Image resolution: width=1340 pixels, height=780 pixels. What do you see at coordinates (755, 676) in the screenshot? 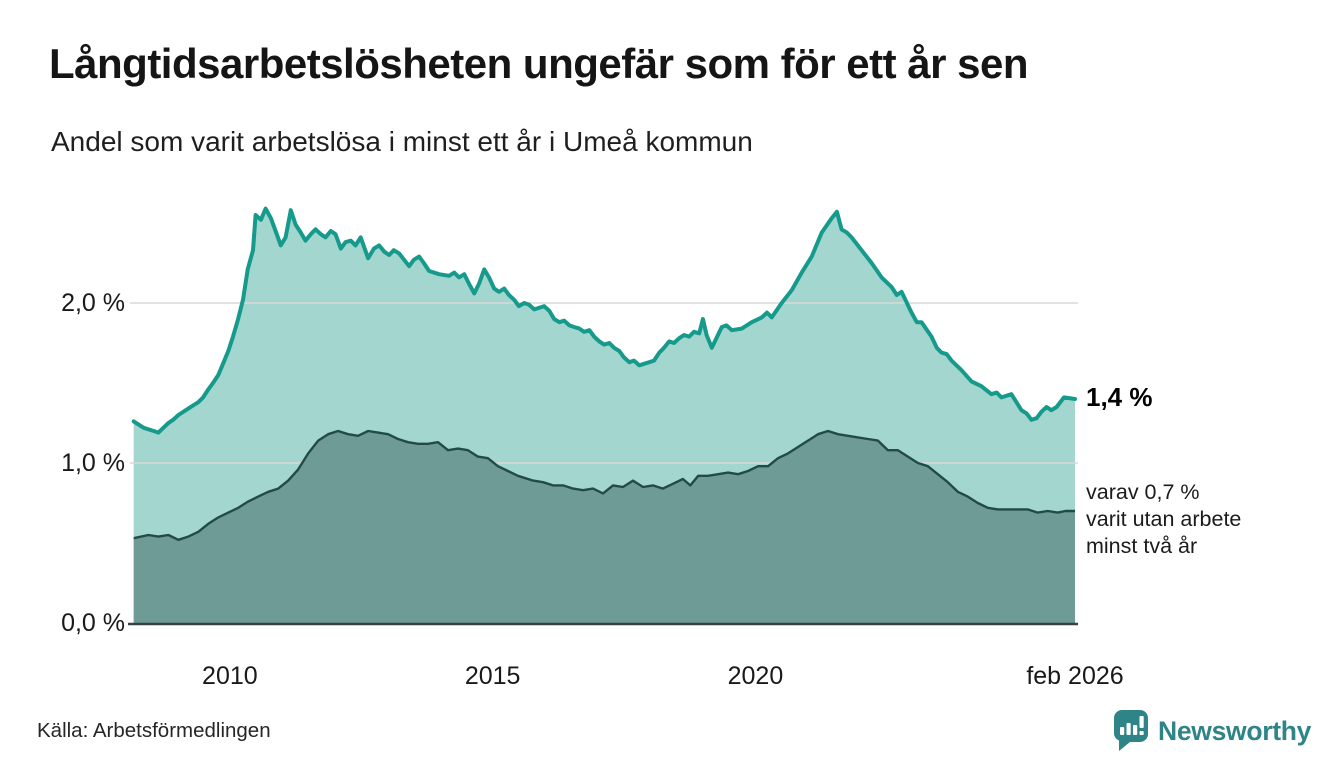
I see `x-tick-label: 2020` at bounding box center [755, 676].